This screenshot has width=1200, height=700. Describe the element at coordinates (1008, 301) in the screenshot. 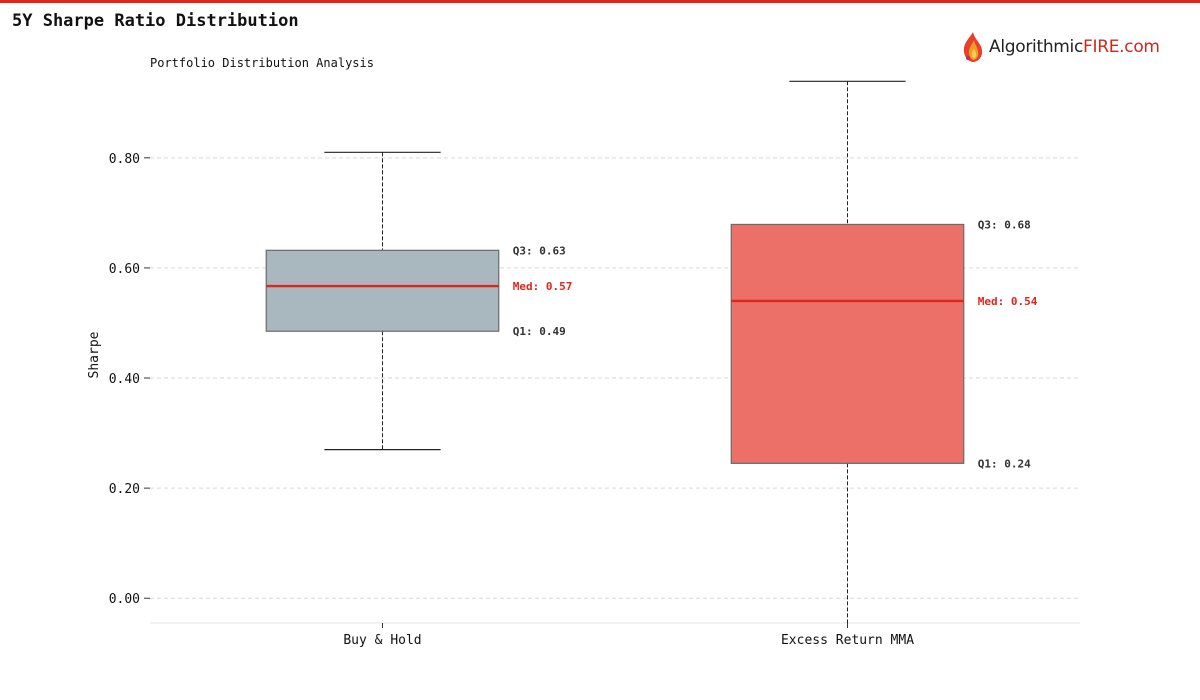

I see `median-label: Med: 0.54` at that location.